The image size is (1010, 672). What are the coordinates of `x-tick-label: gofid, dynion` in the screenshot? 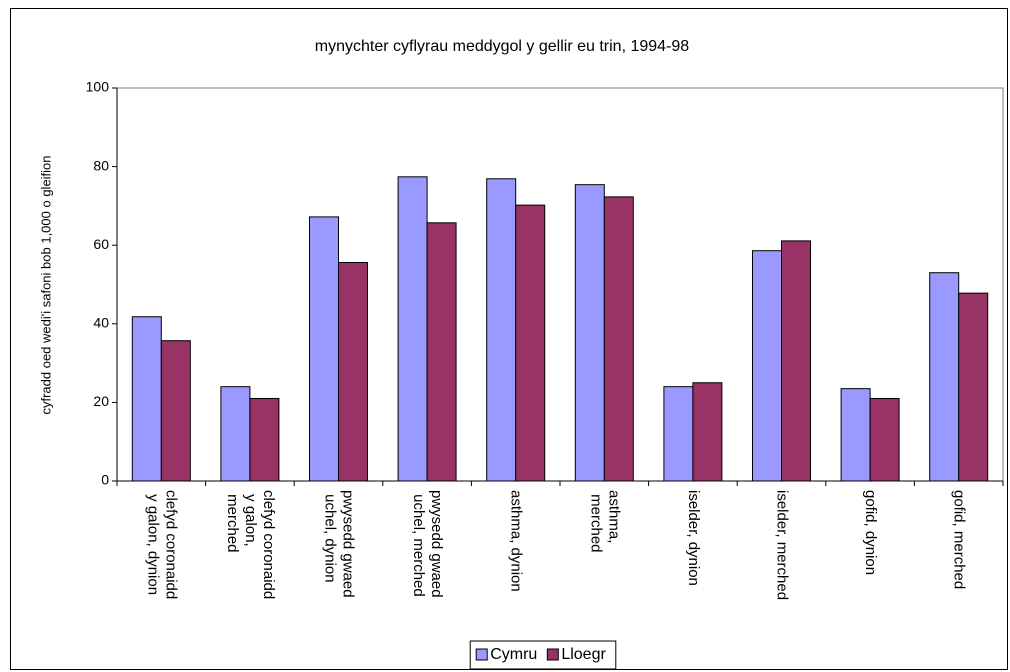 It's located at (870, 532).